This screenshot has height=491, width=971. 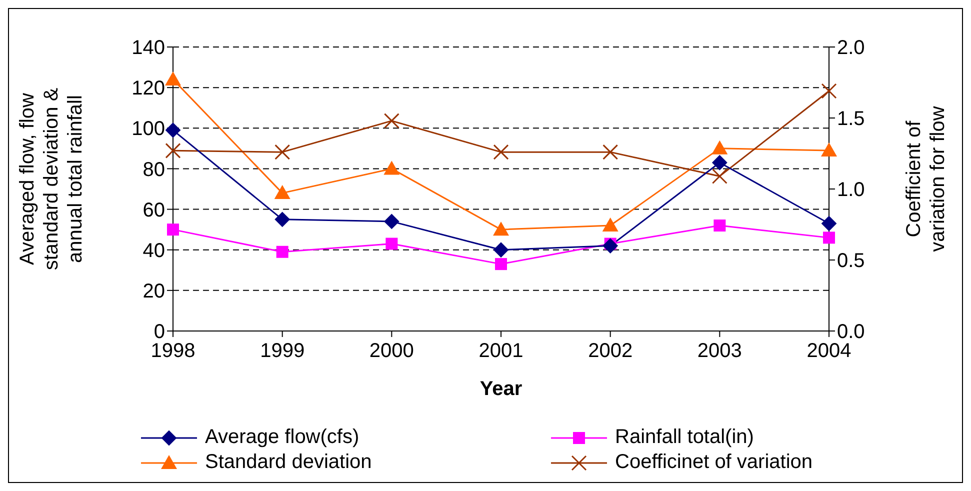 I want to click on y2-tick-label: 1.5, so click(x=851, y=119).